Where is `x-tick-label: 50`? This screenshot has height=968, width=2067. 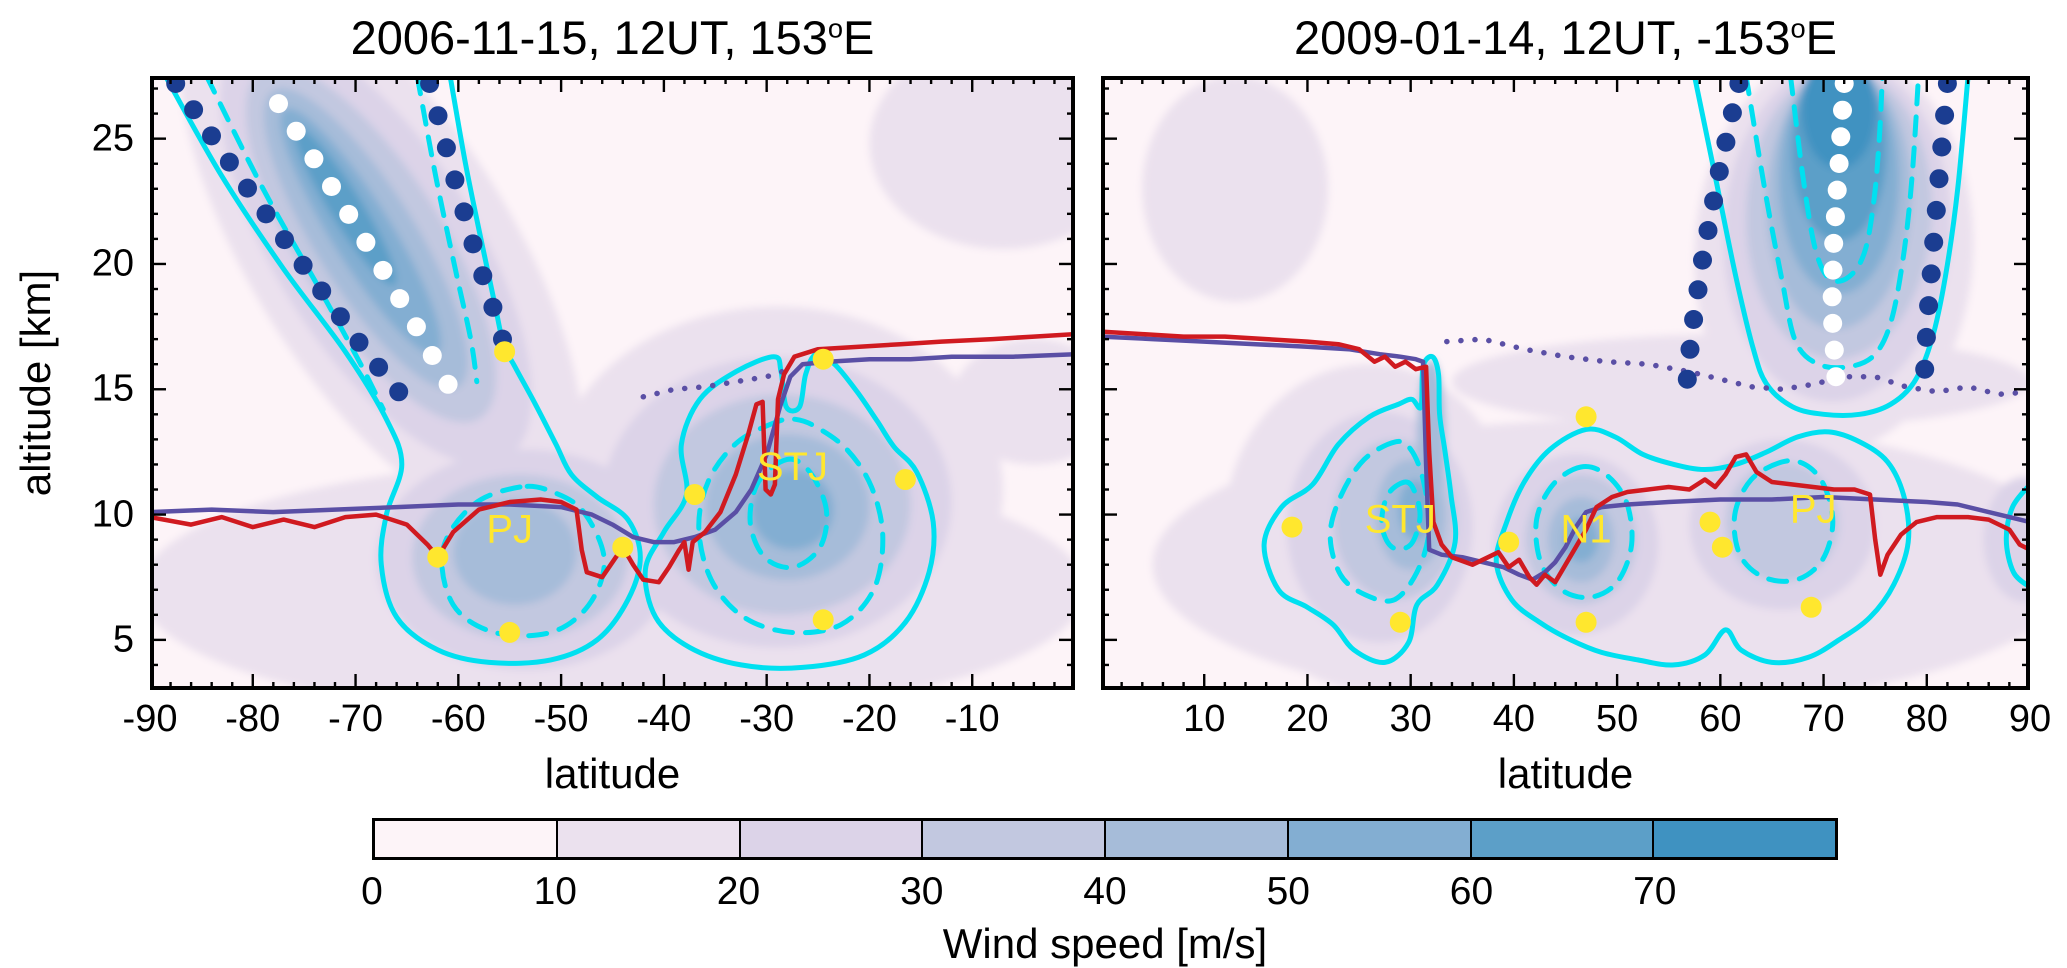
x-tick-label: 50 is located at coordinates (1617, 719).